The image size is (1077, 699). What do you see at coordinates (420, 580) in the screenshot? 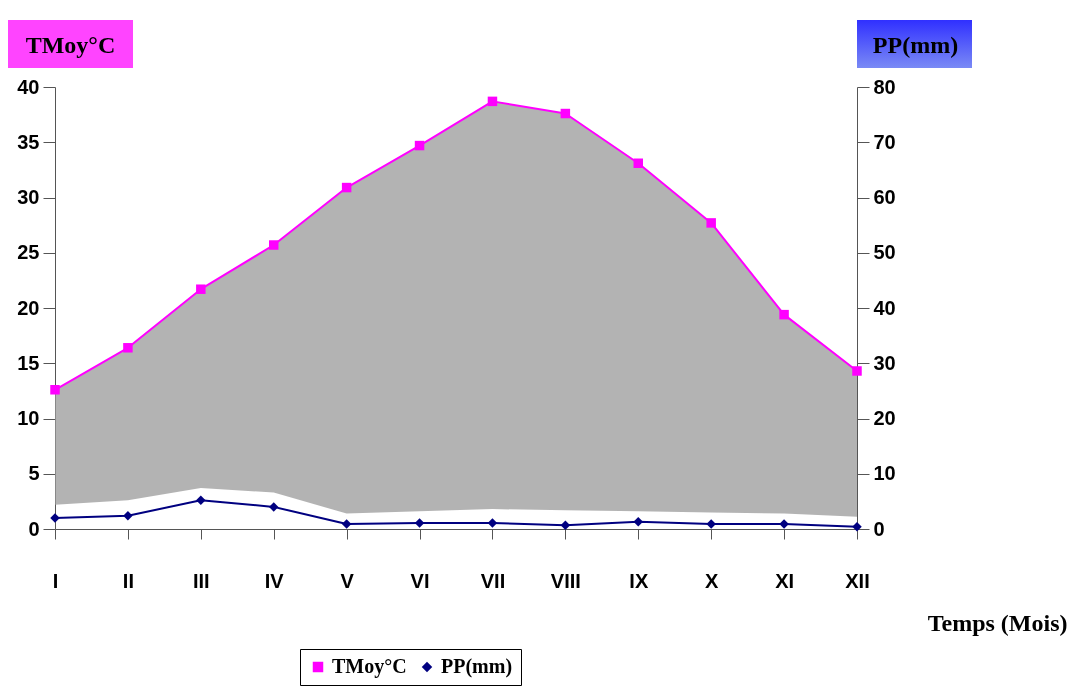
I see `x-tick-label: VI` at bounding box center [420, 580].